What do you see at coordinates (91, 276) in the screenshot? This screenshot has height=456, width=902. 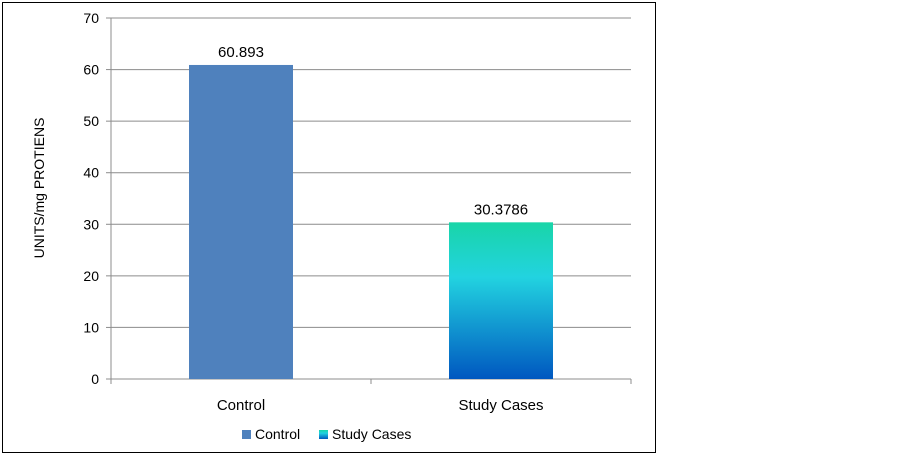 I see `y-tick-label: 20` at bounding box center [91, 276].